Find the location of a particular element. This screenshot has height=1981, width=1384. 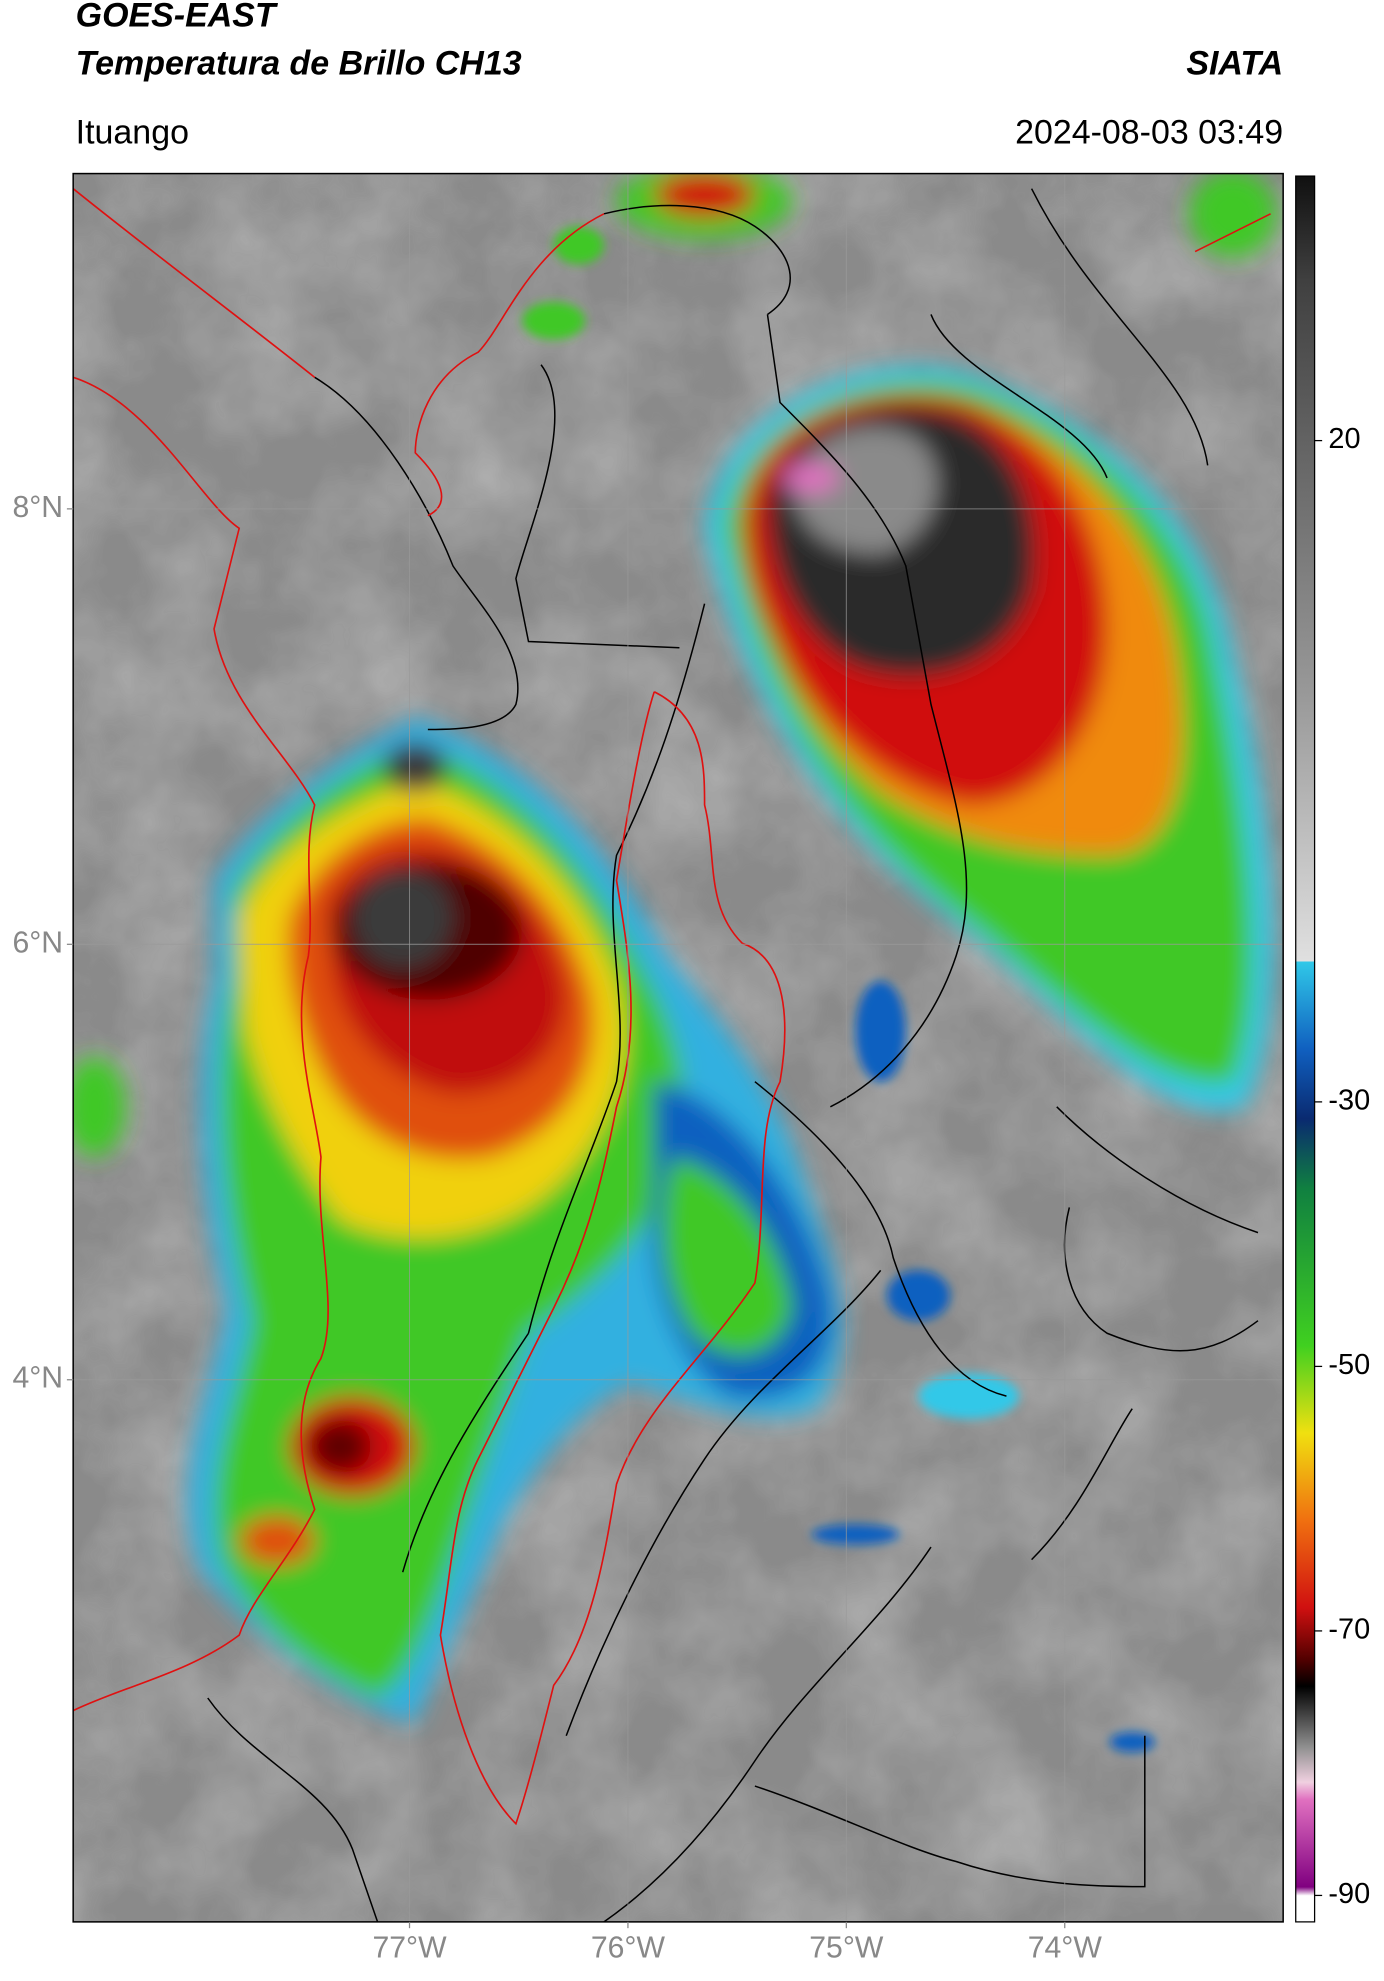

lon-tick-label: 75°W is located at coordinates (846, 1948).